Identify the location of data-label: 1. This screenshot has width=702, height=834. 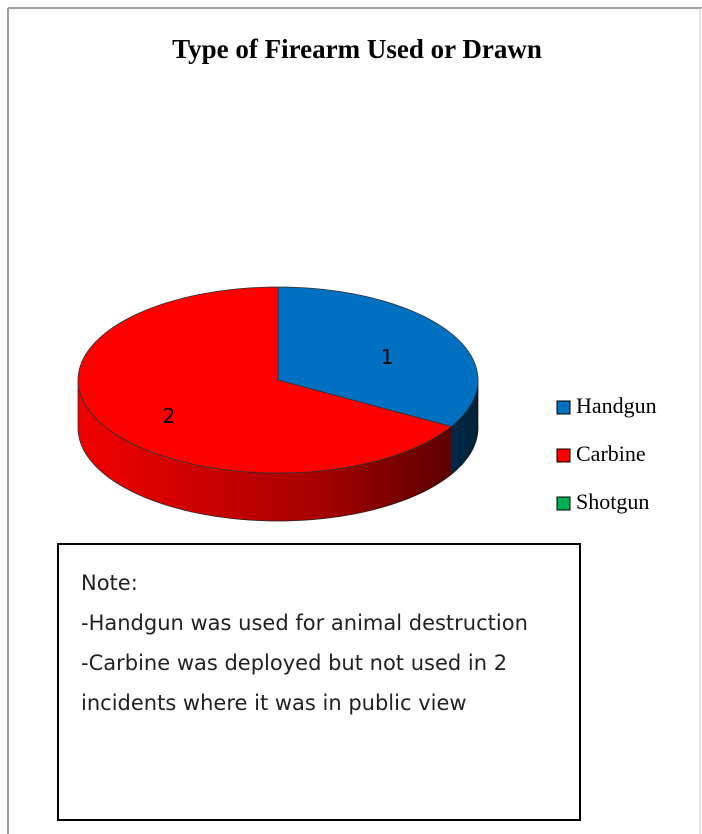
(387, 357).